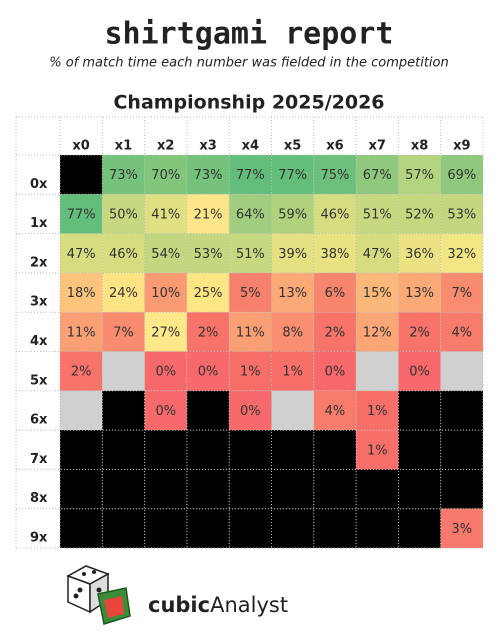 This screenshot has height=640, width=498. I want to click on table-title: Championship 2025/2026, so click(248, 103).